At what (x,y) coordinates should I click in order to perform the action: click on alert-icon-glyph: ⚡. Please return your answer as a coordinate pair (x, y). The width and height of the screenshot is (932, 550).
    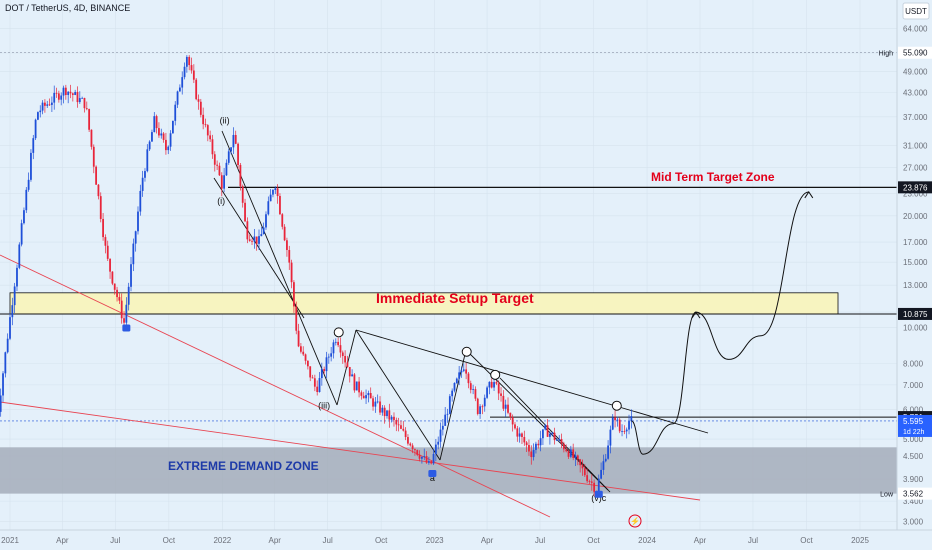
    Looking at the image, I should click on (635, 521).